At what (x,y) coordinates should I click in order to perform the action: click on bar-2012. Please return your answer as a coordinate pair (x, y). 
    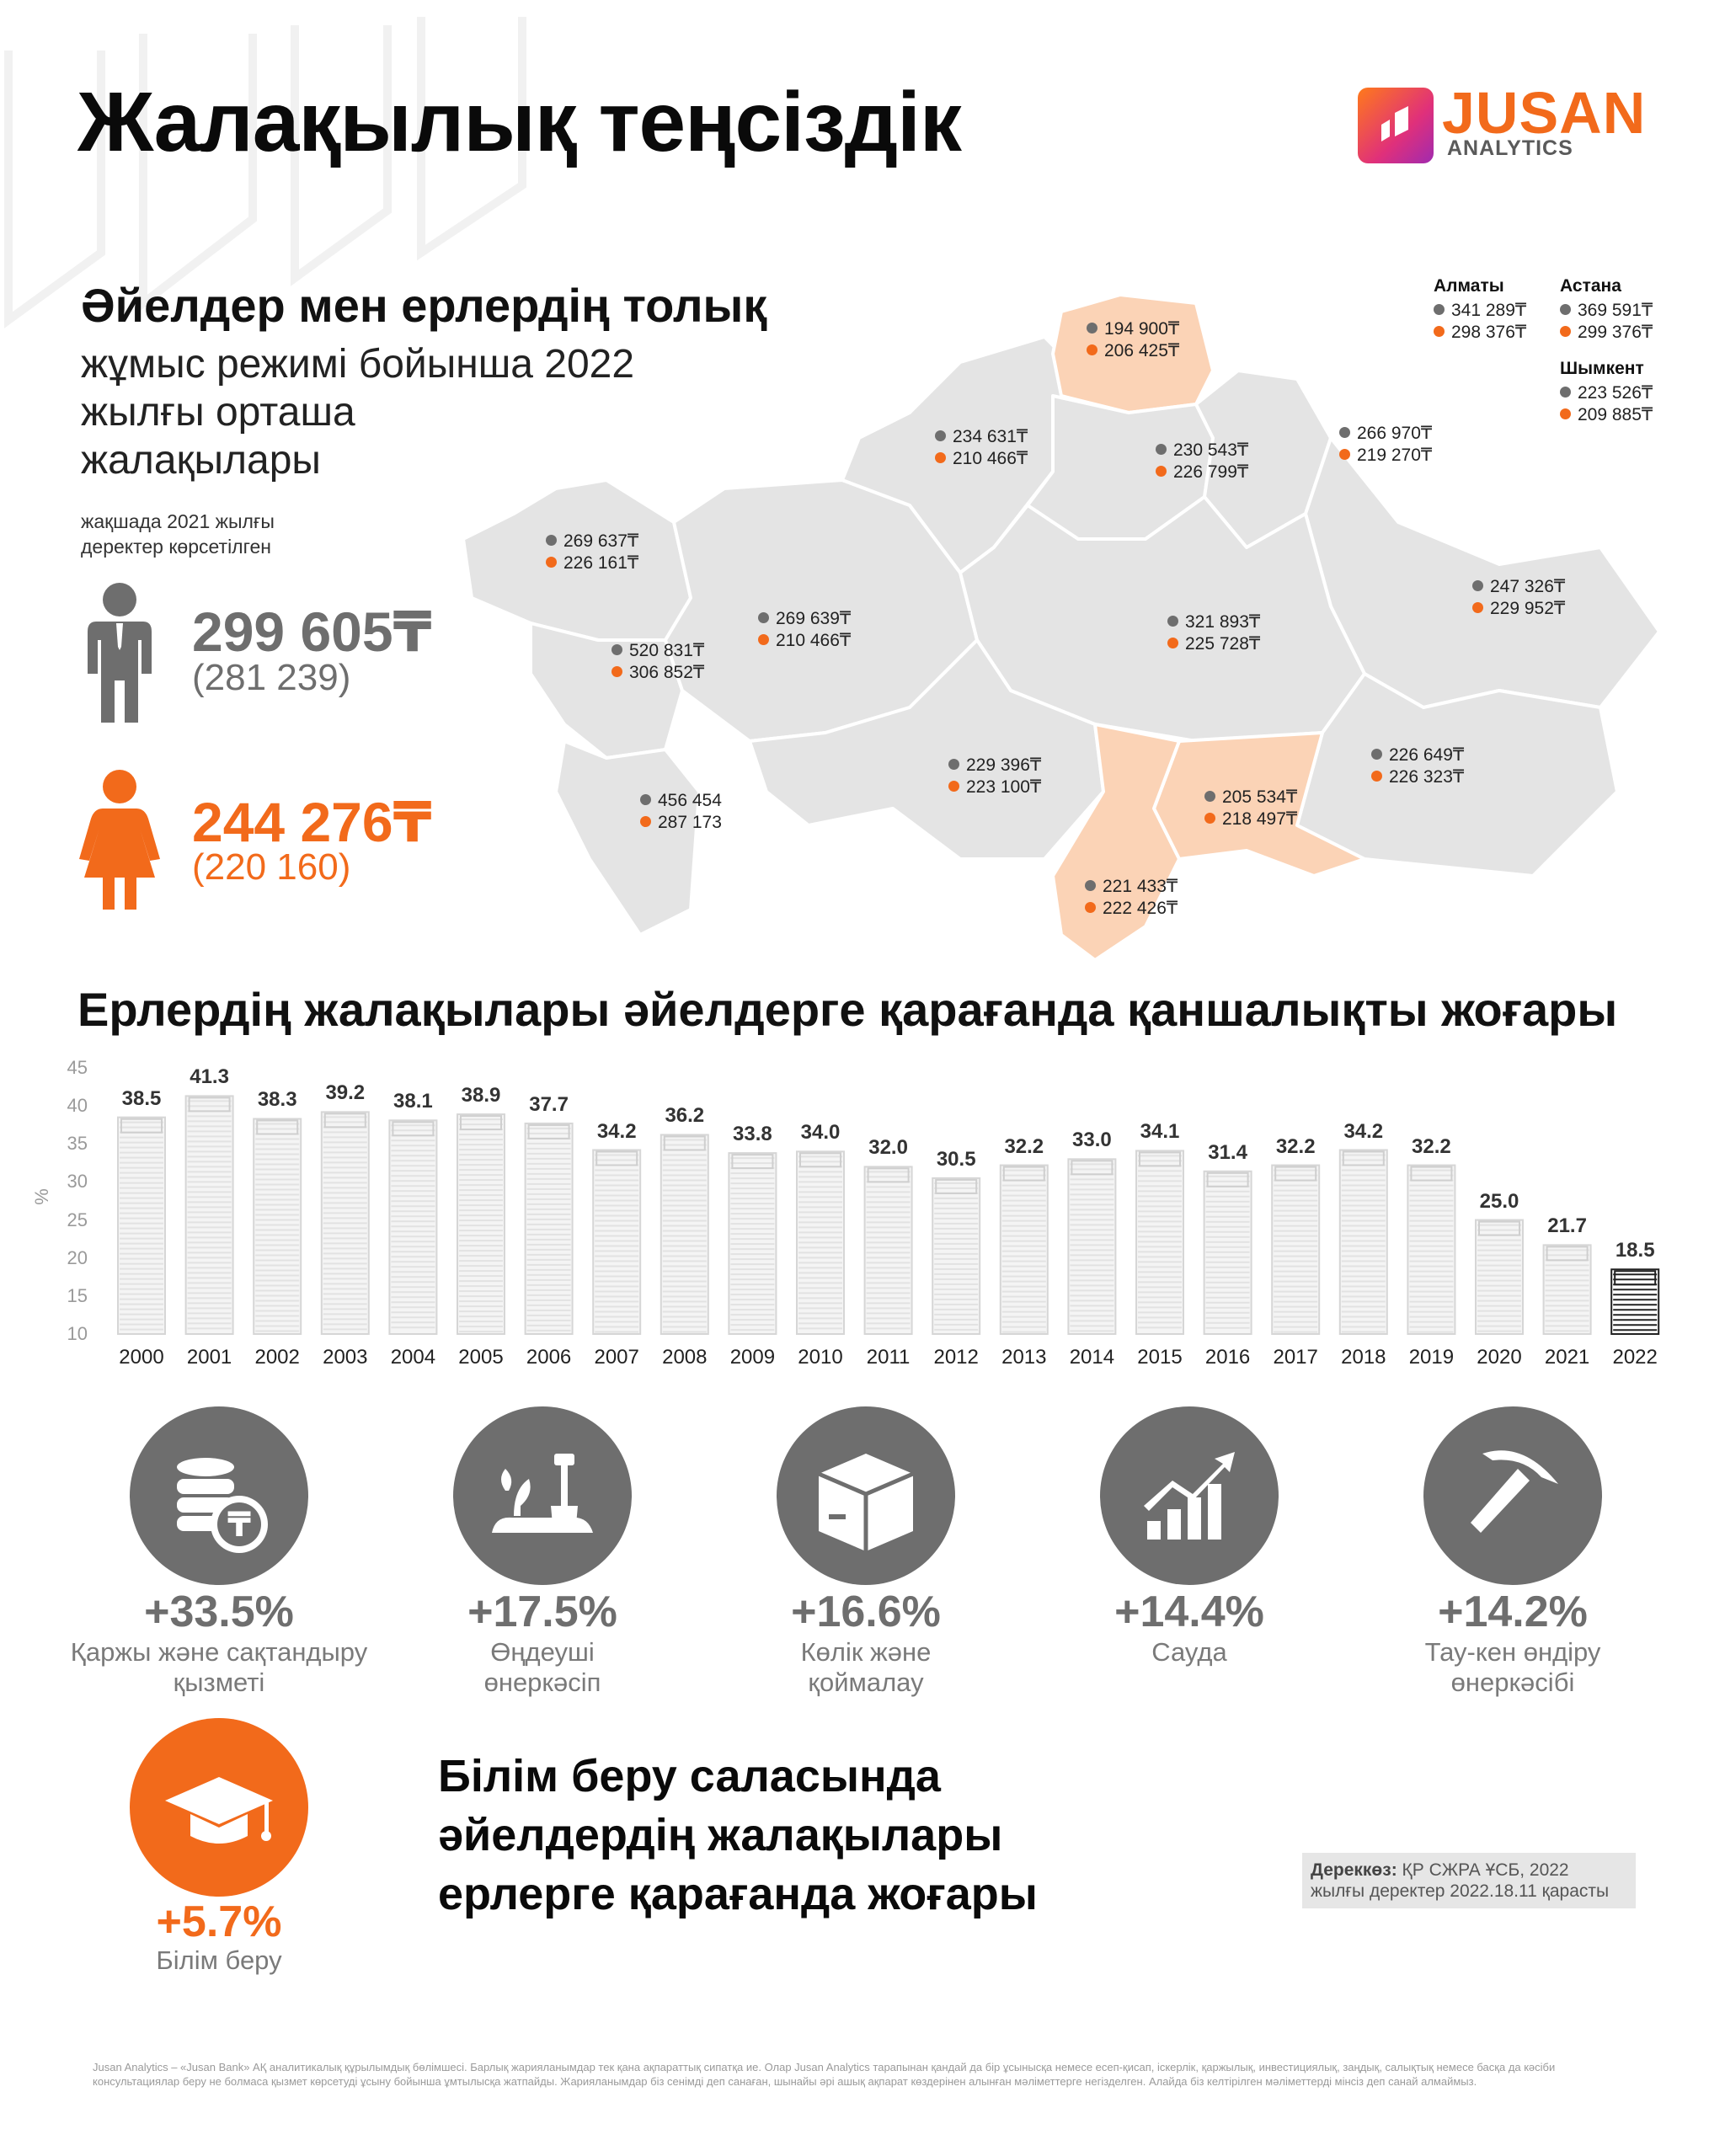
    Looking at the image, I should click on (956, 1256).